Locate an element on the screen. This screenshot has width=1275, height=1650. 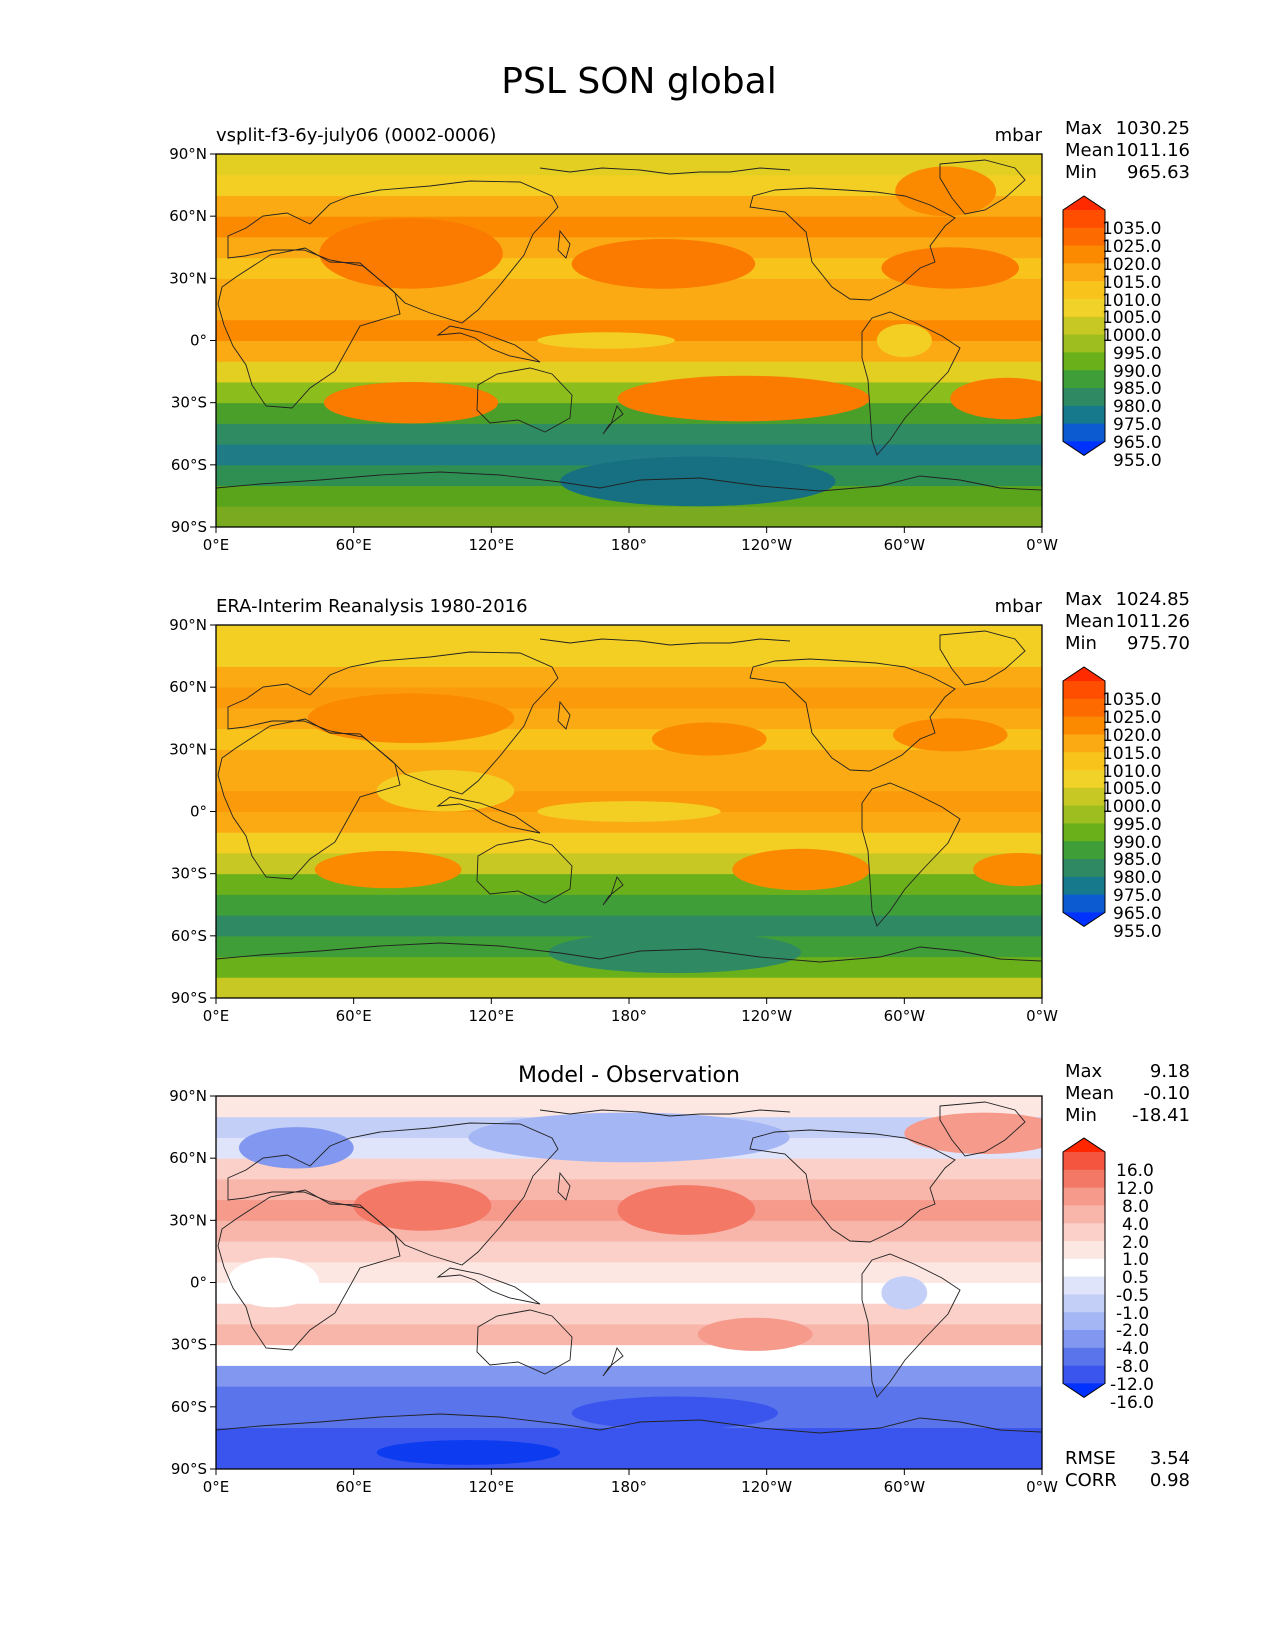
map-panel-test is located at coordinates (629, 340).